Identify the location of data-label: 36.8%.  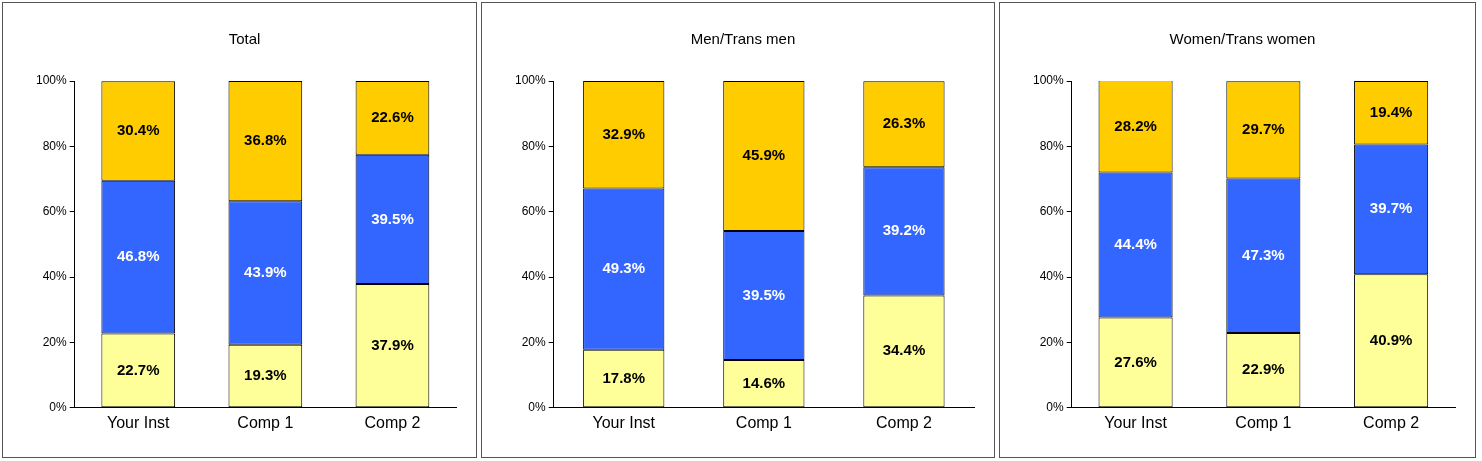
(265, 140).